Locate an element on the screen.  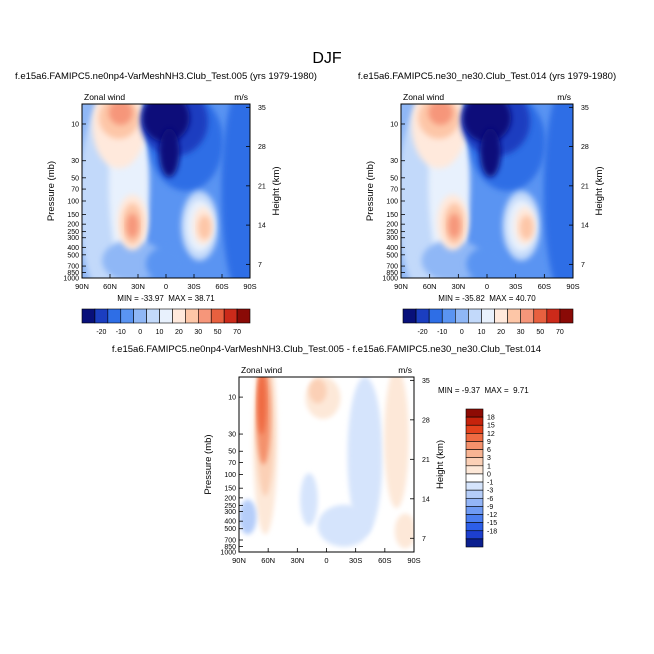
y-tick-label: 150 is located at coordinates (392, 215).